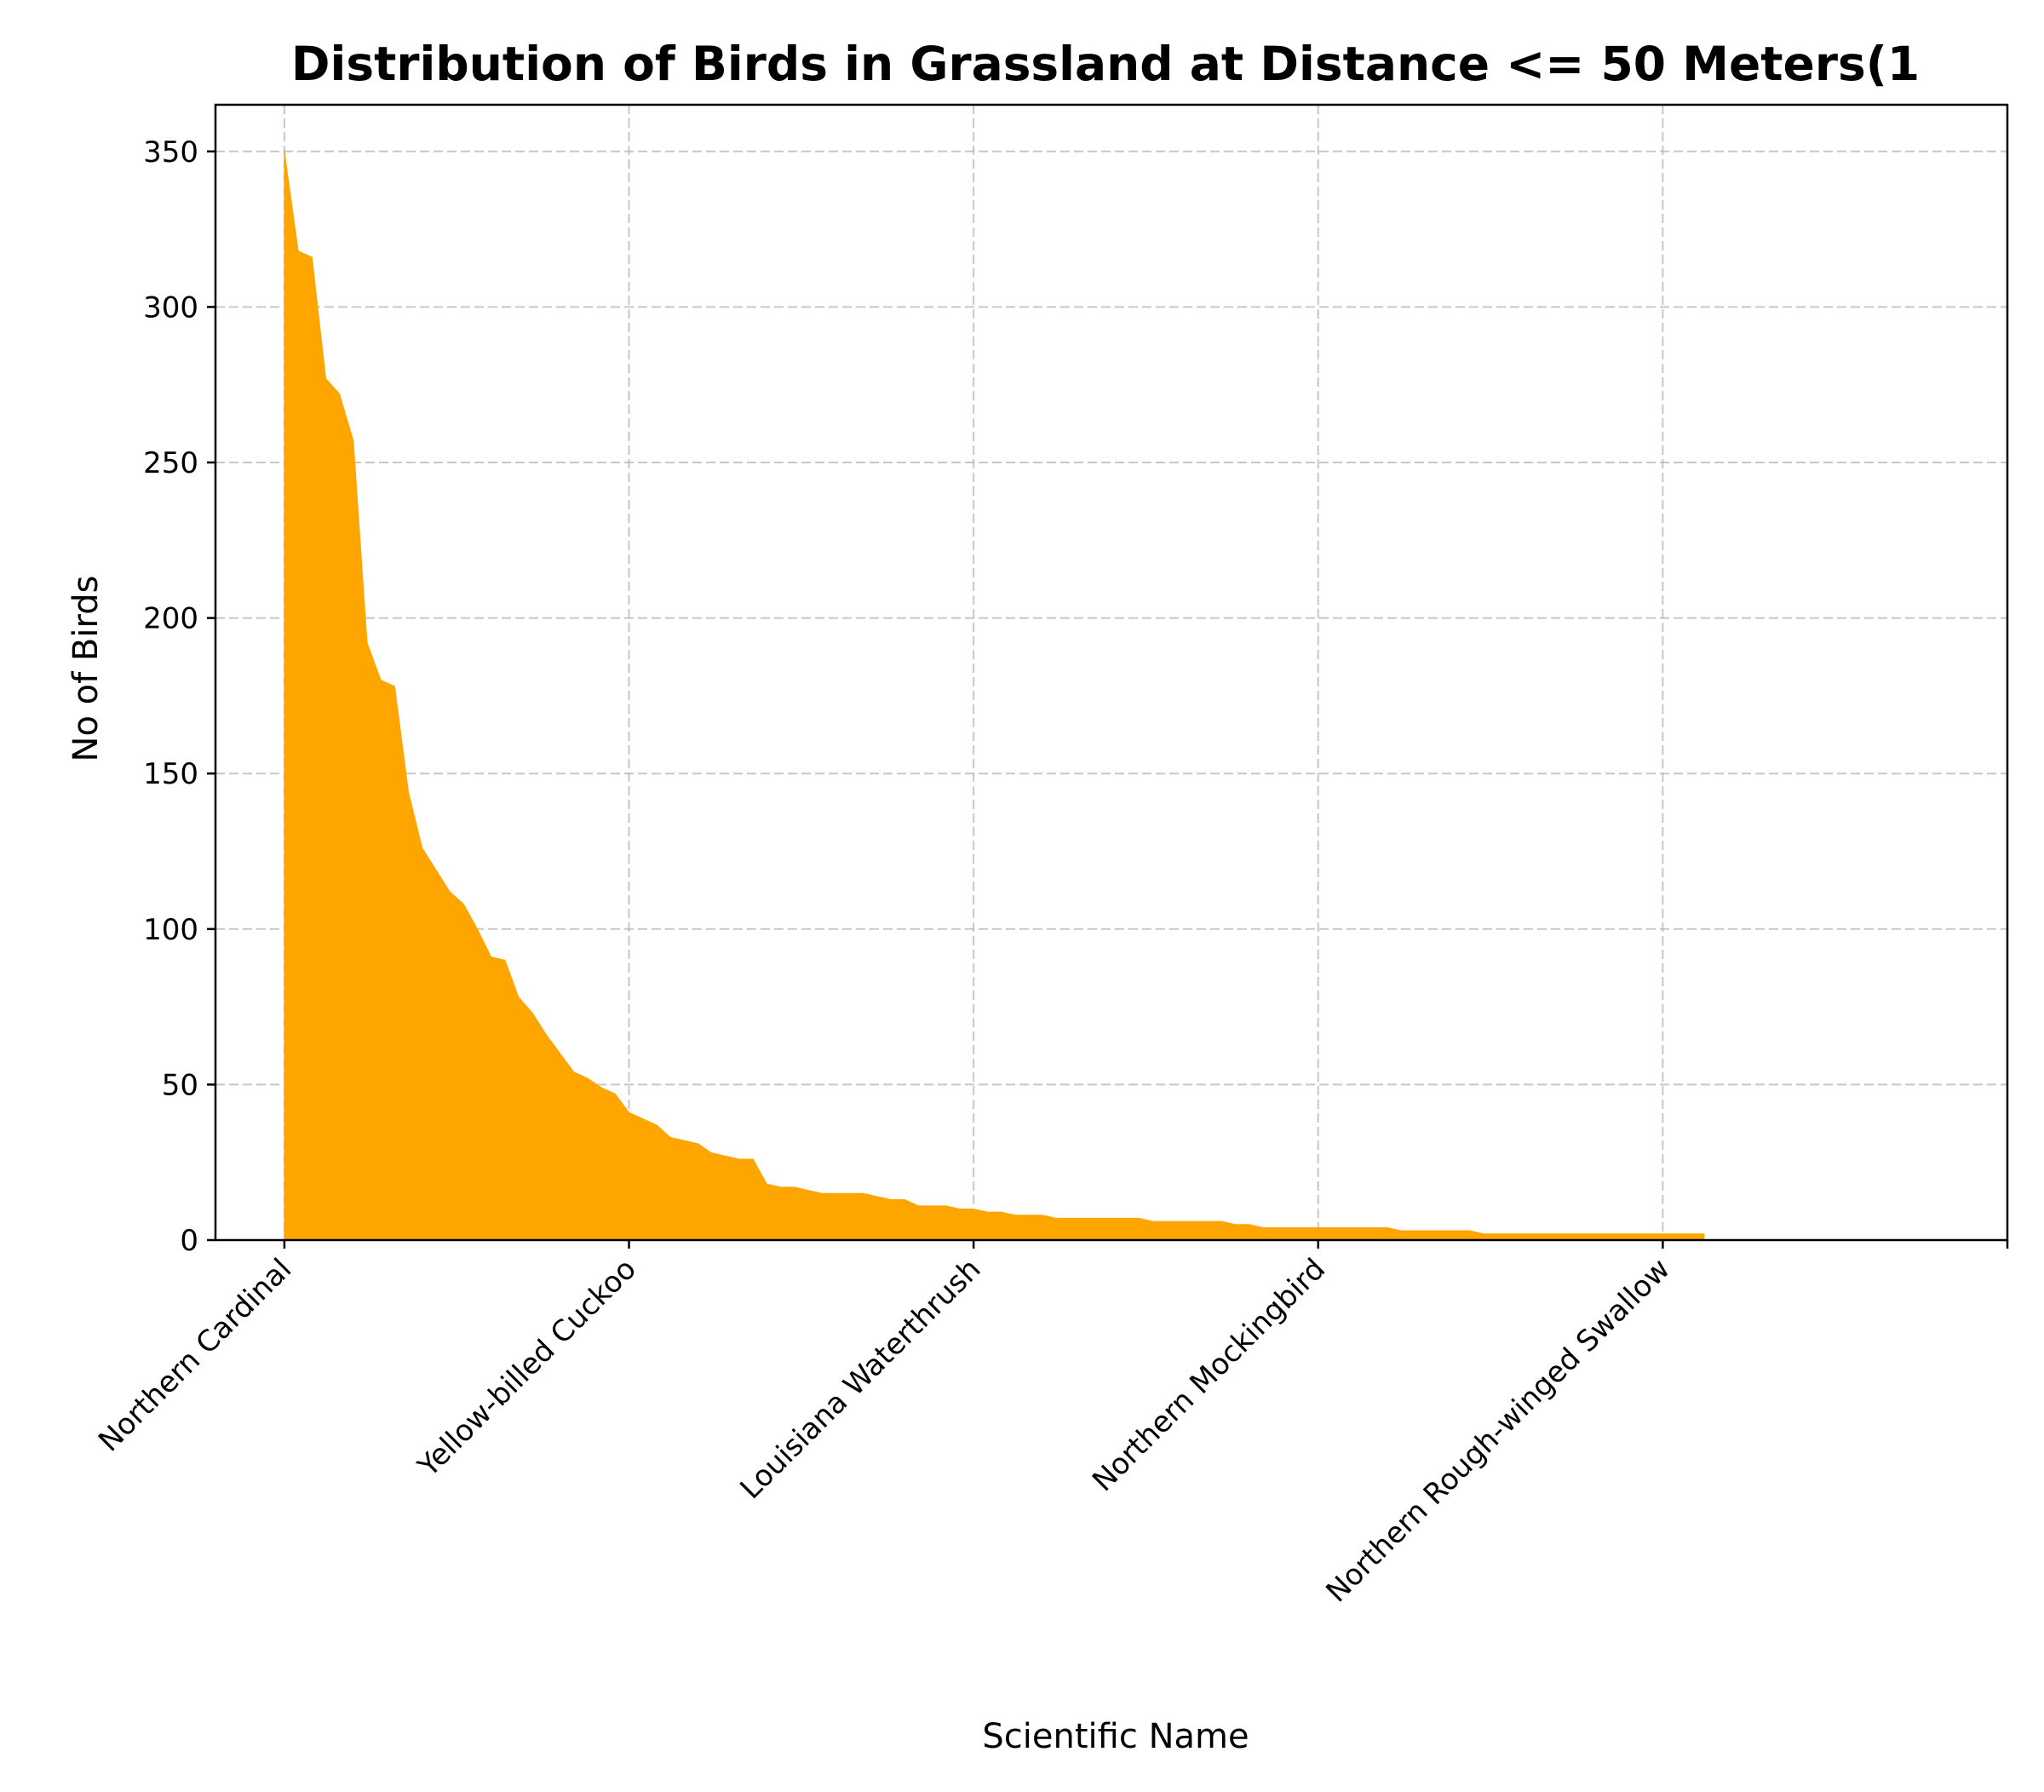 The height and width of the screenshot is (1792, 2044). I want to click on y-tick-label: 200, so click(170, 619).